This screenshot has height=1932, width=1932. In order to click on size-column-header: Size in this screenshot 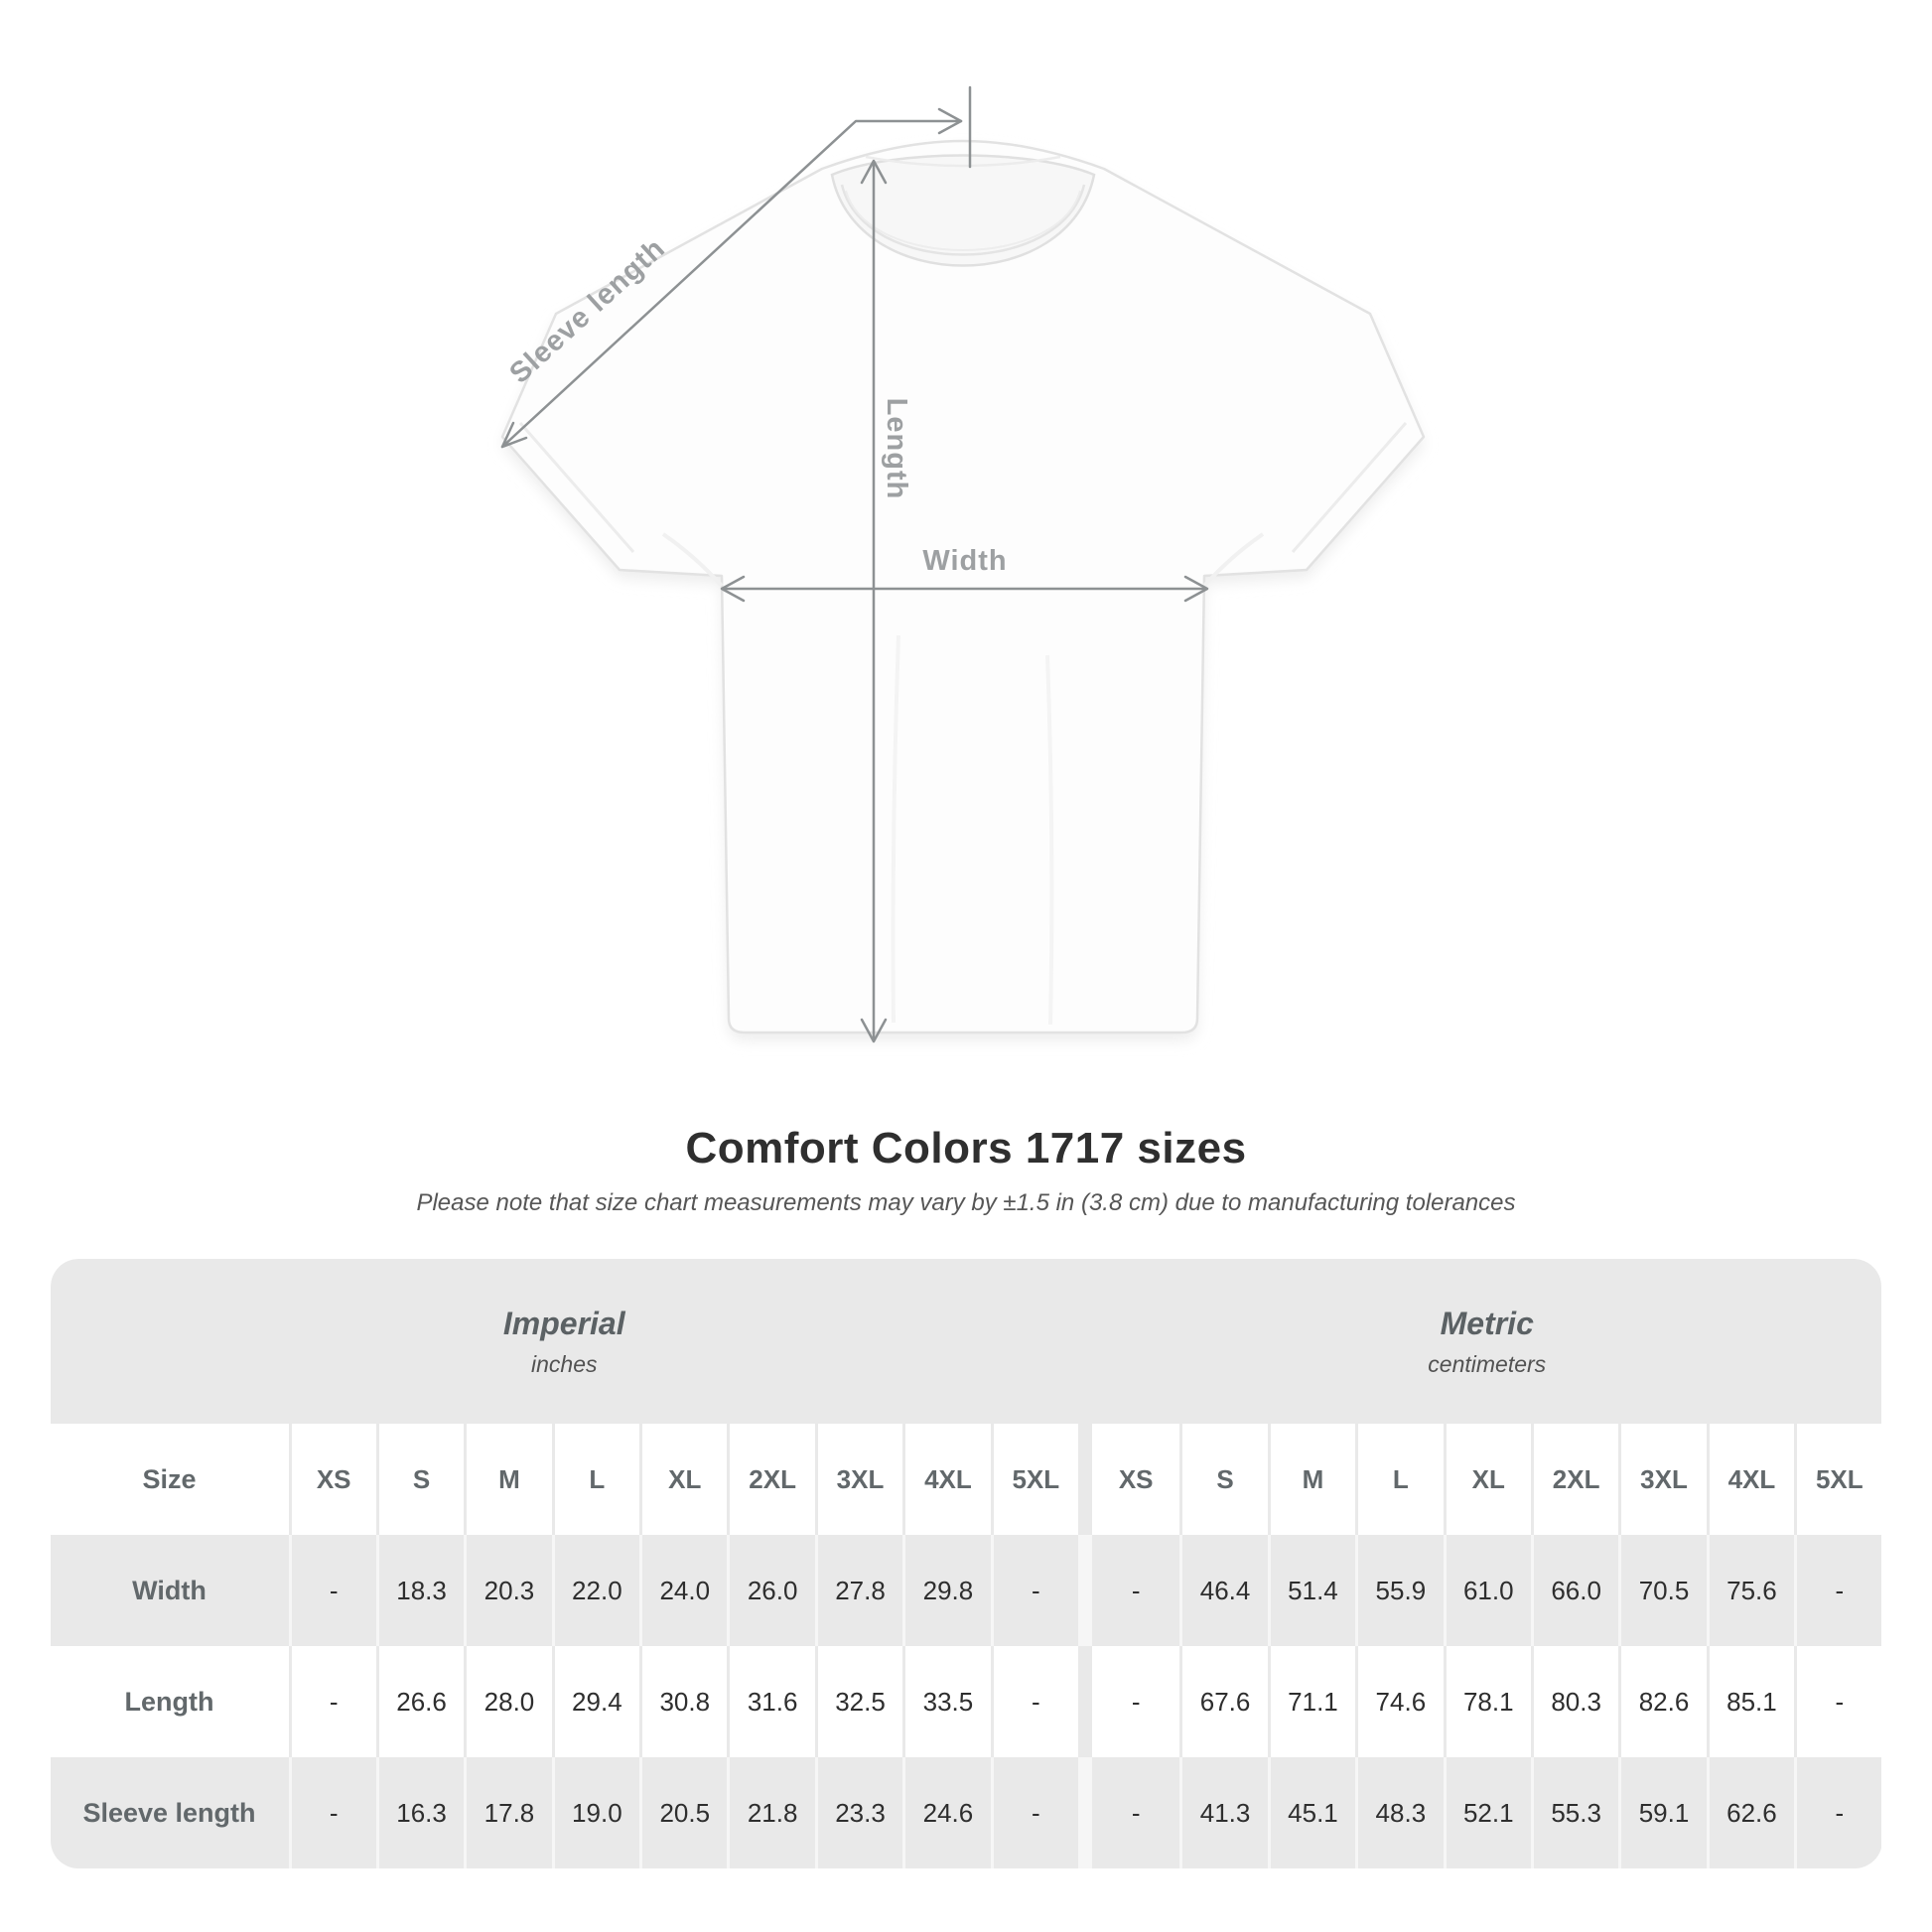, I will do `click(169, 1480)`.